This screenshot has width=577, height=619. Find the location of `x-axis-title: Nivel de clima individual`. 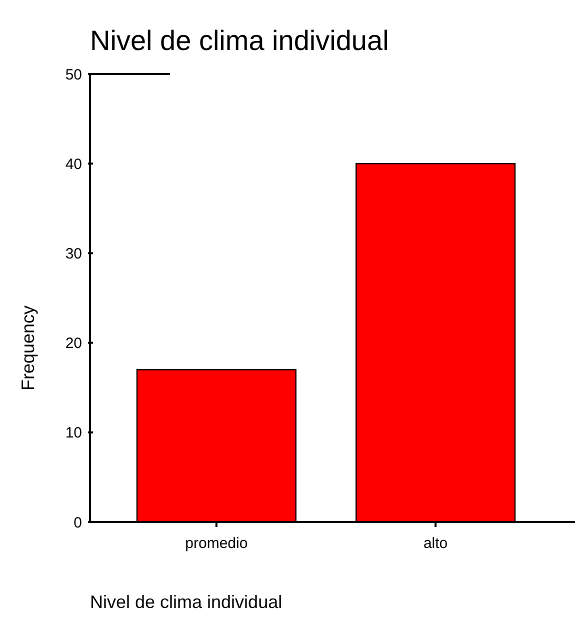

x-axis-title: Nivel de clima individual is located at coordinates (186, 602).